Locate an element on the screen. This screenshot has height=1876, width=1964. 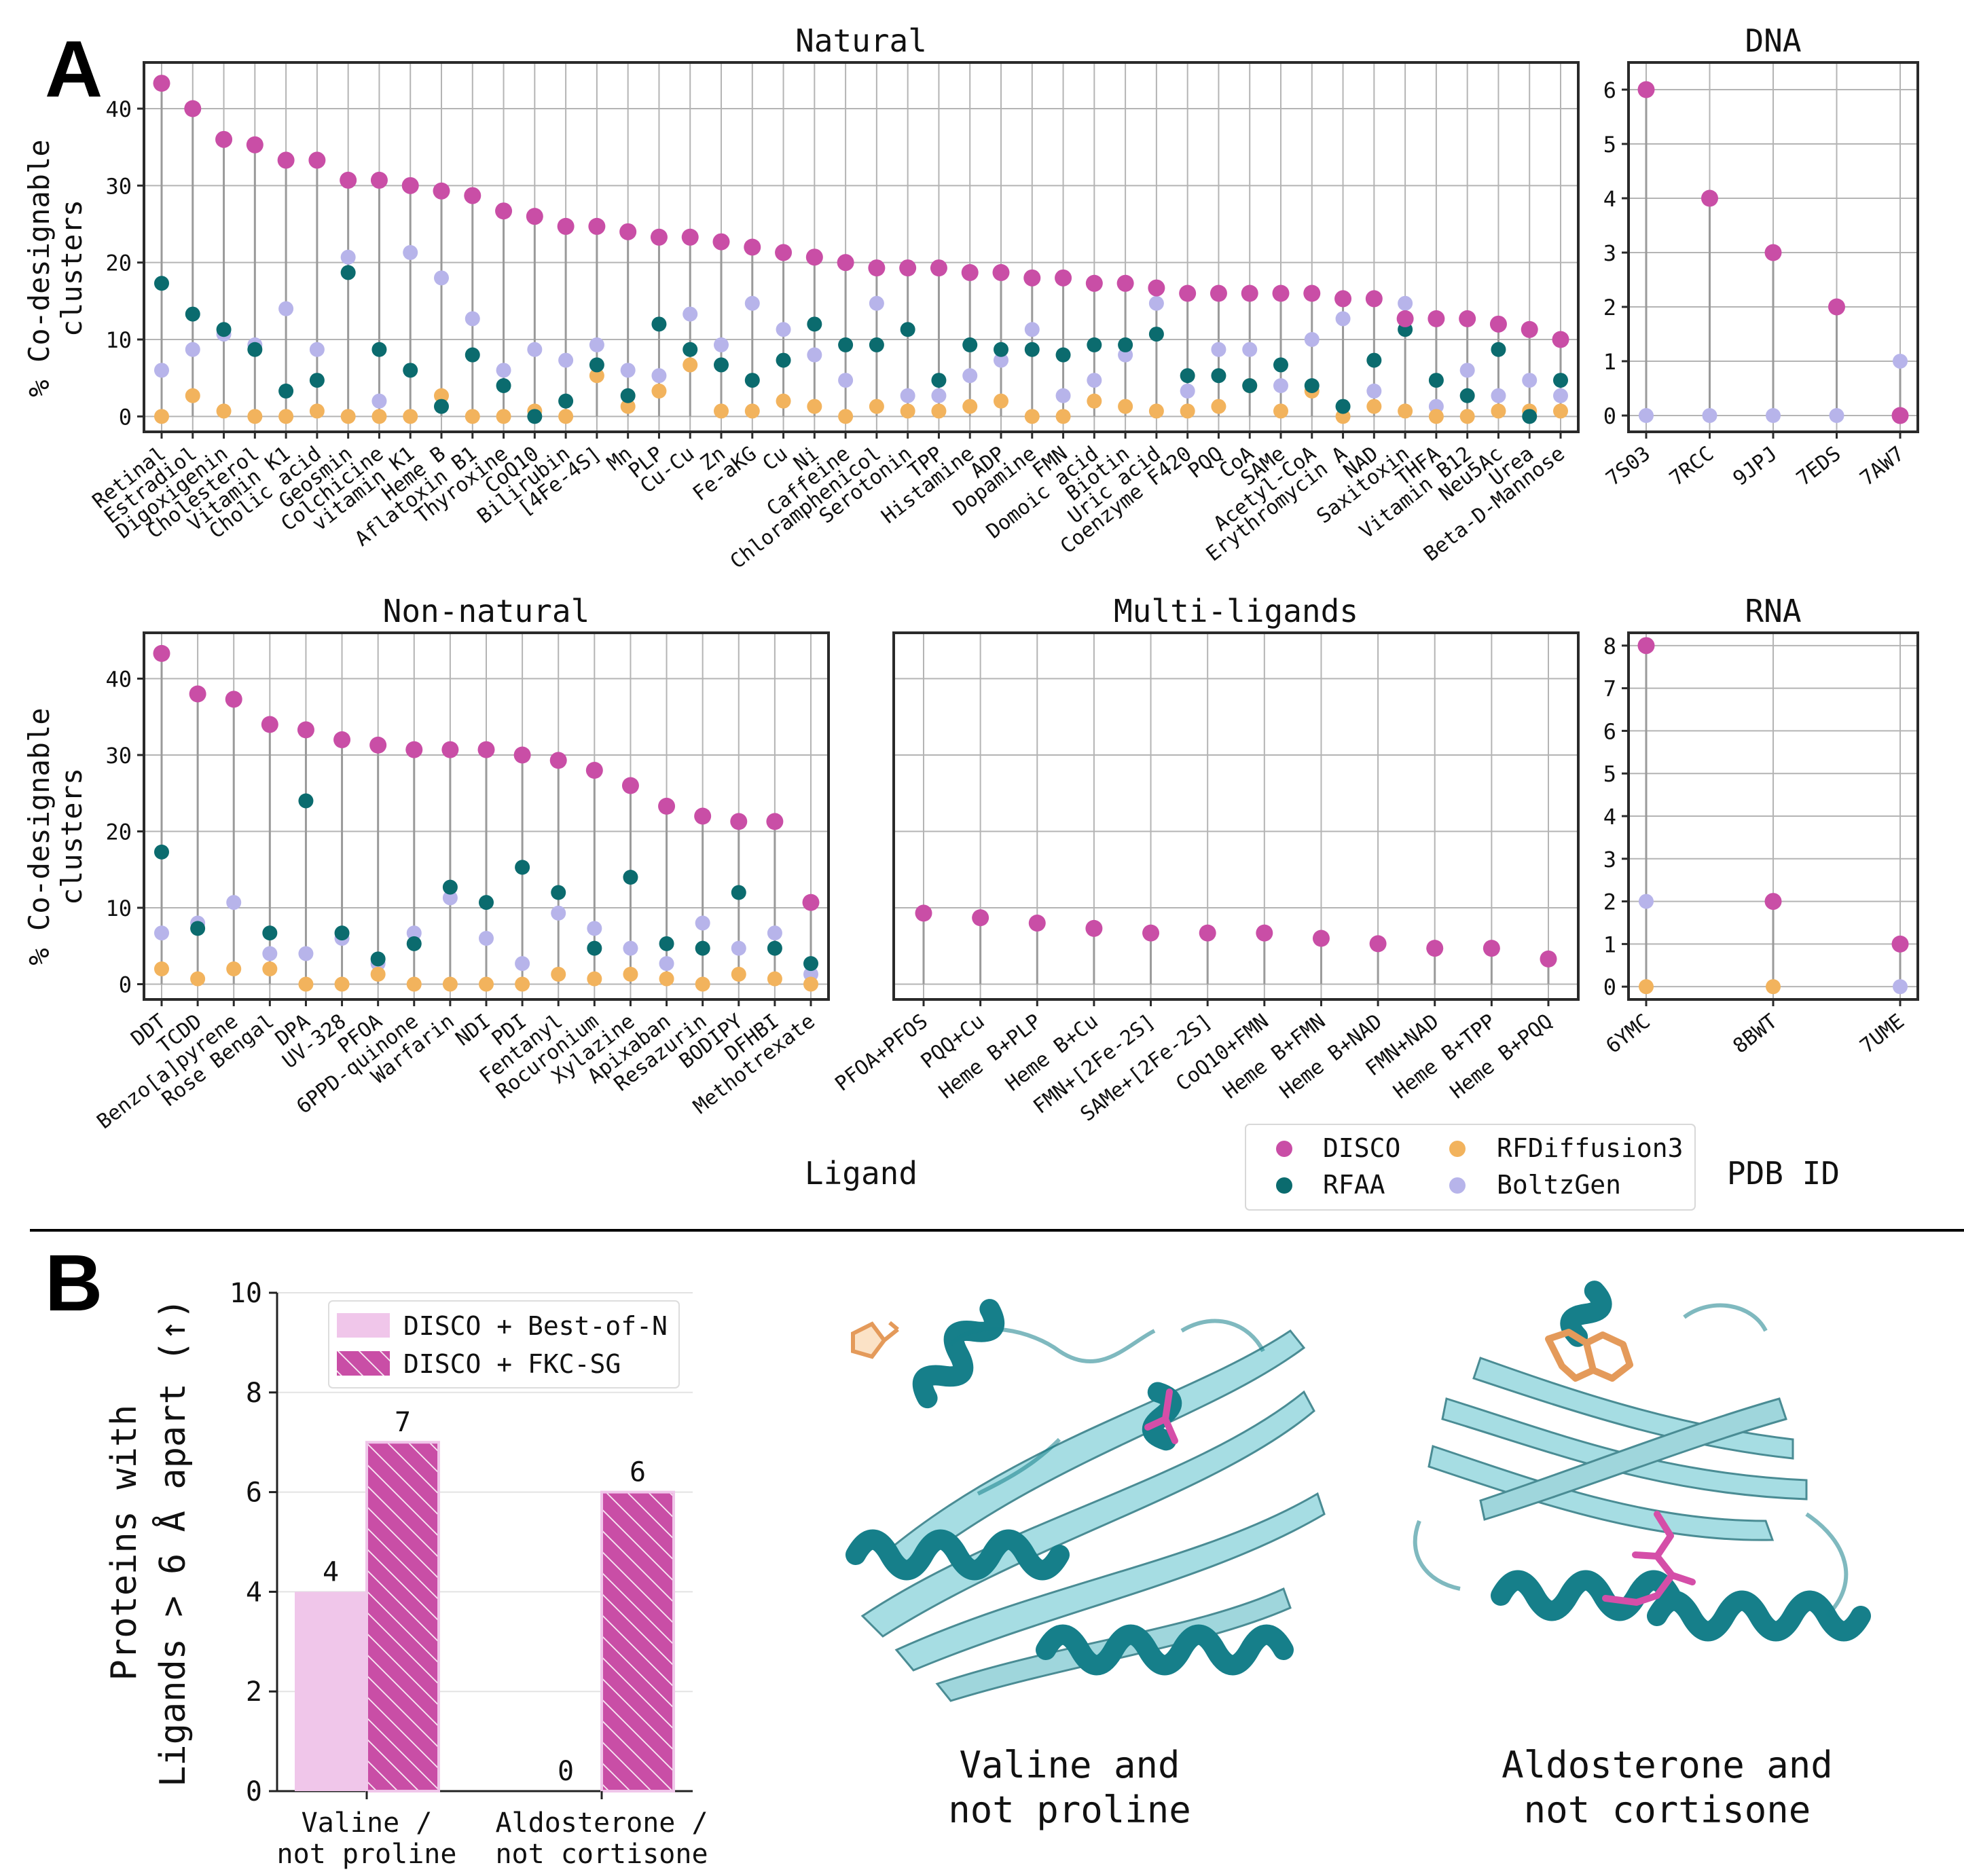
bar-ytick-label: 6 is located at coordinates (254, 1493).